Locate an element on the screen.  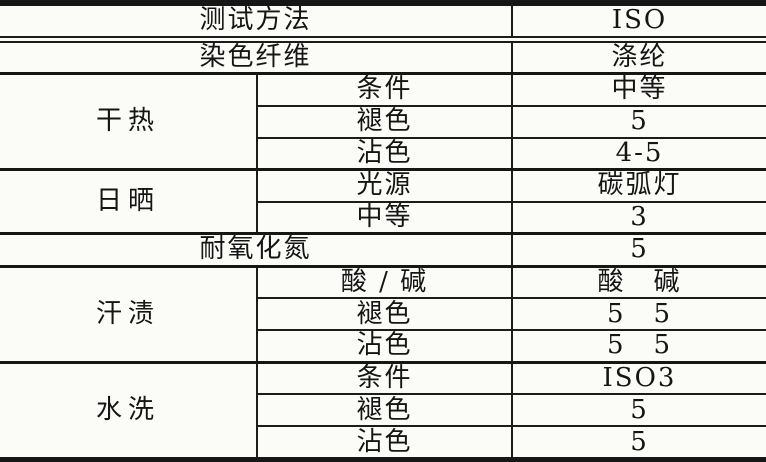
test-method-label: 测试方法 is located at coordinates (256, 23).